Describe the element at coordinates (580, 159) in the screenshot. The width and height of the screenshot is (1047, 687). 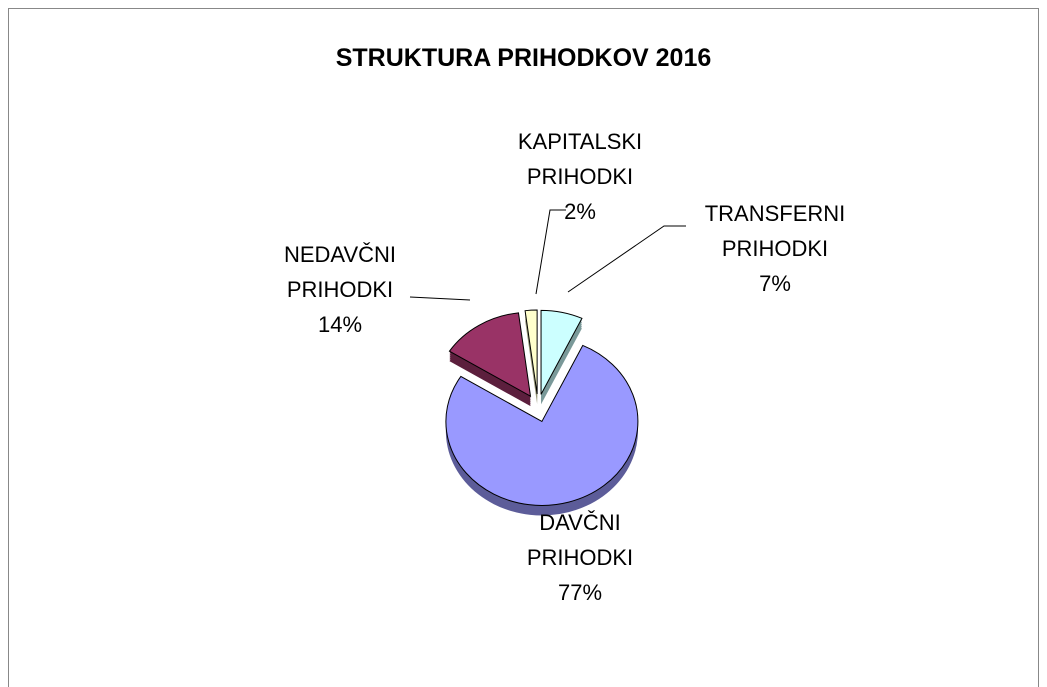
I see `category-label: KAPITALSKI PRIHODKI` at that location.